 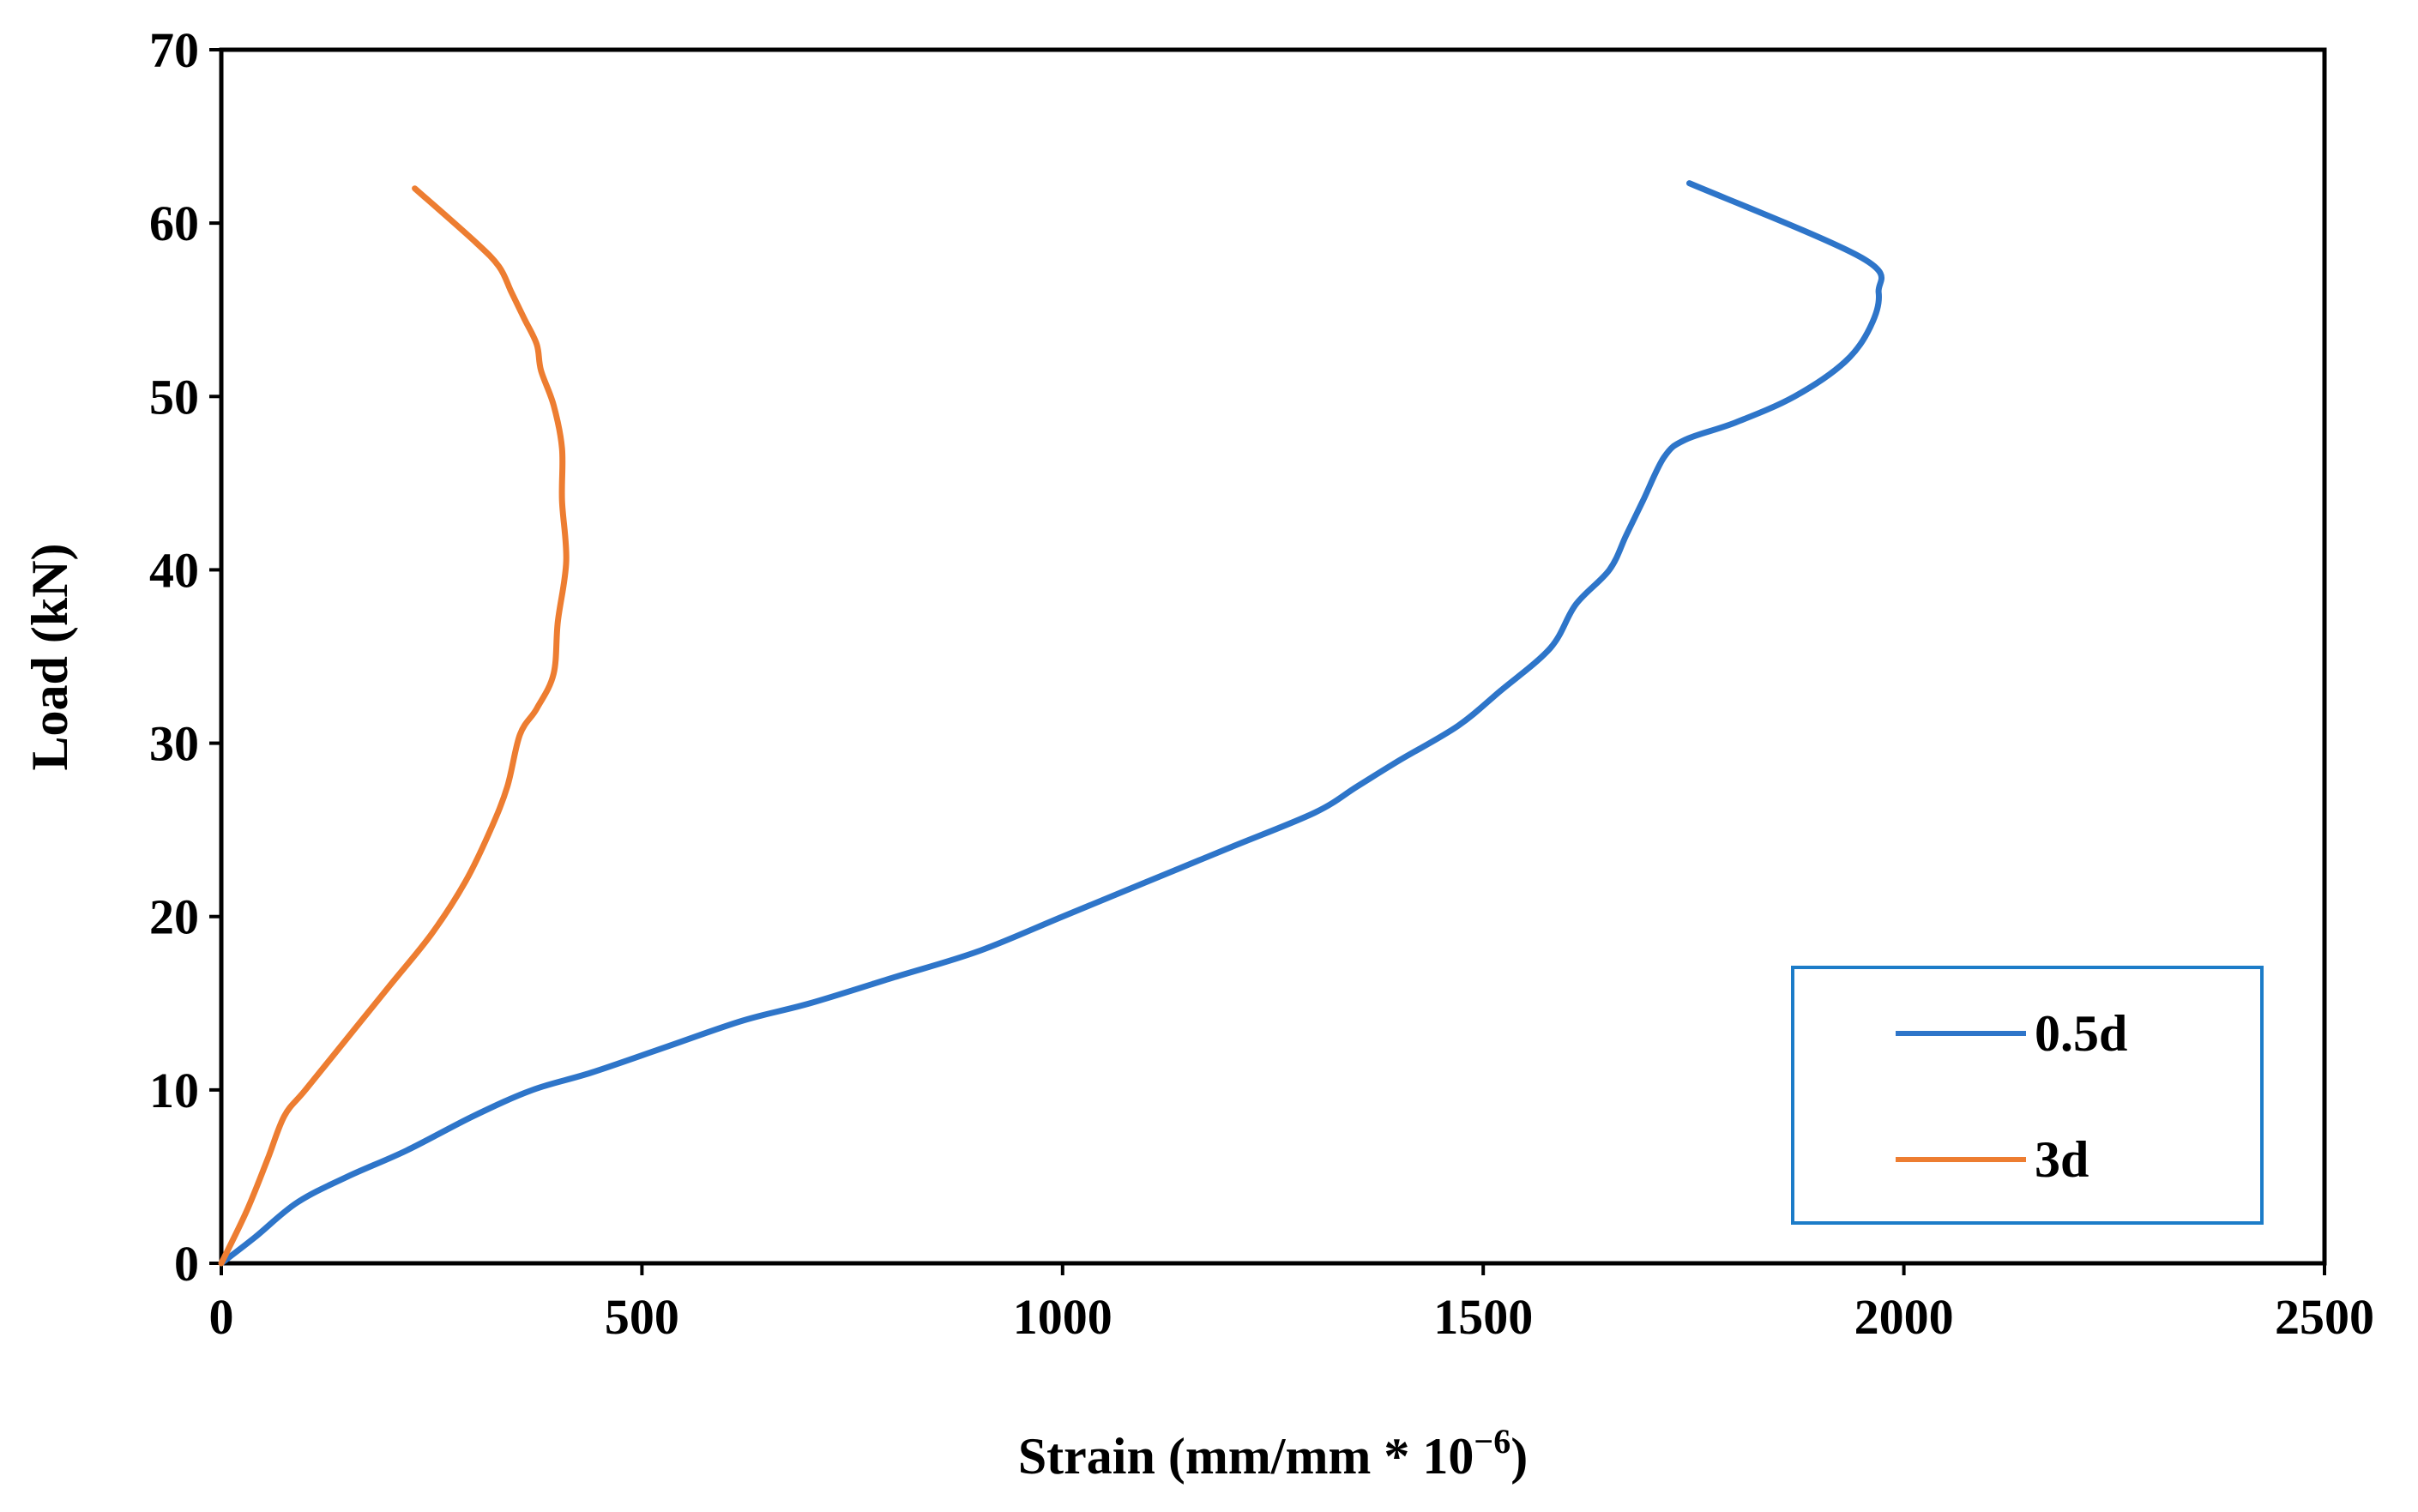 What do you see at coordinates (174, 50) in the screenshot?
I see `y-tick-label: 70` at bounding box center [174, 50].